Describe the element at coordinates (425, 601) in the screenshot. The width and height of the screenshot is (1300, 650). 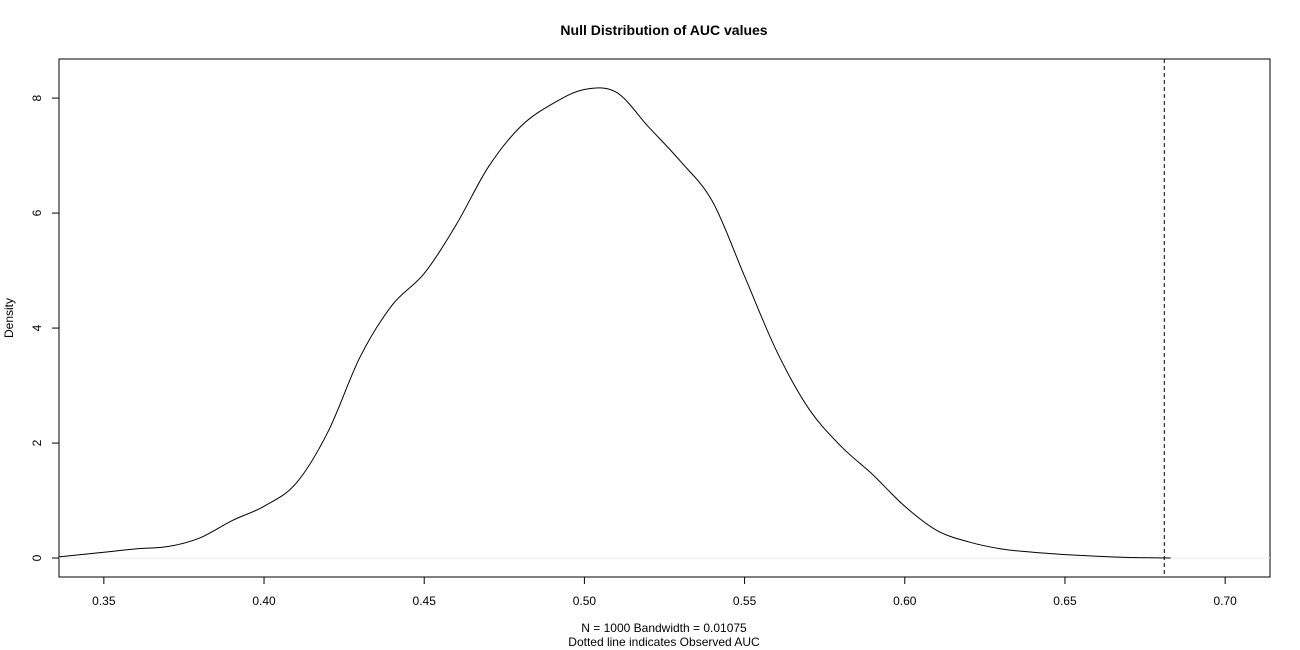
I see `x-tick-label: 0.45` at that location.